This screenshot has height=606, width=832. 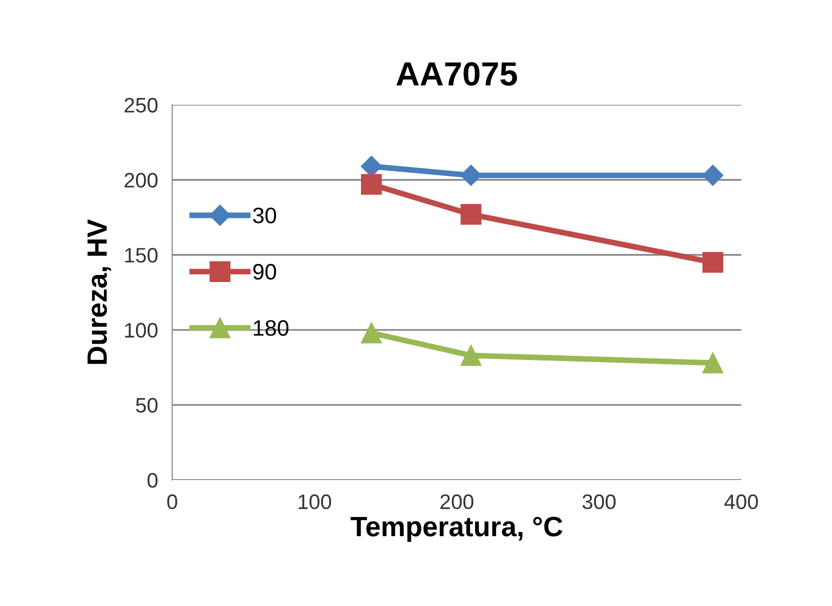 What do you see at coordinates (141, 105) in the screenshot?
I see `y-tick-label: 250` at bounding box center [141, 105].